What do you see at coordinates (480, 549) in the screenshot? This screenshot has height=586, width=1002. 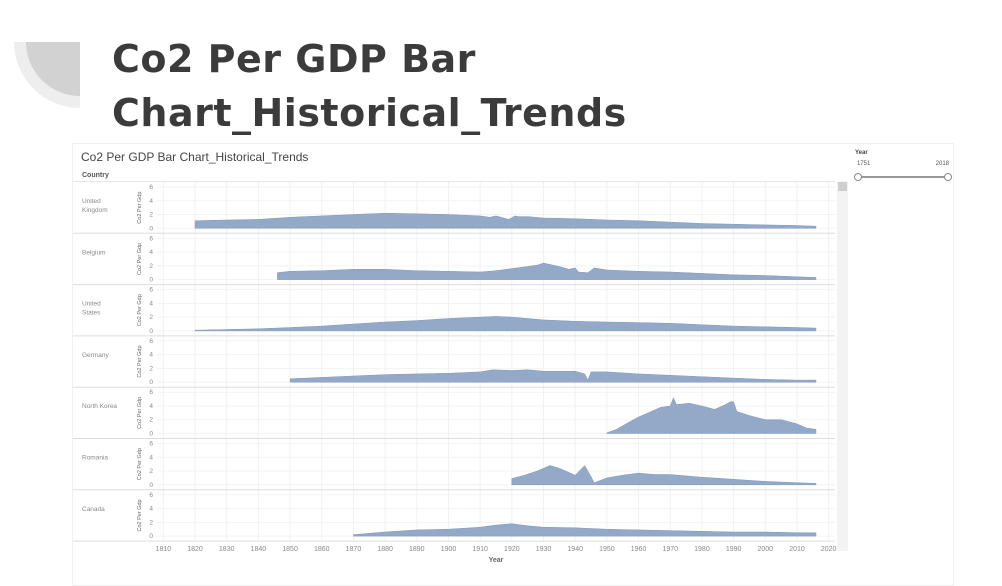 I see `x-tick-label: 1910` at bounding box center [480, 549].